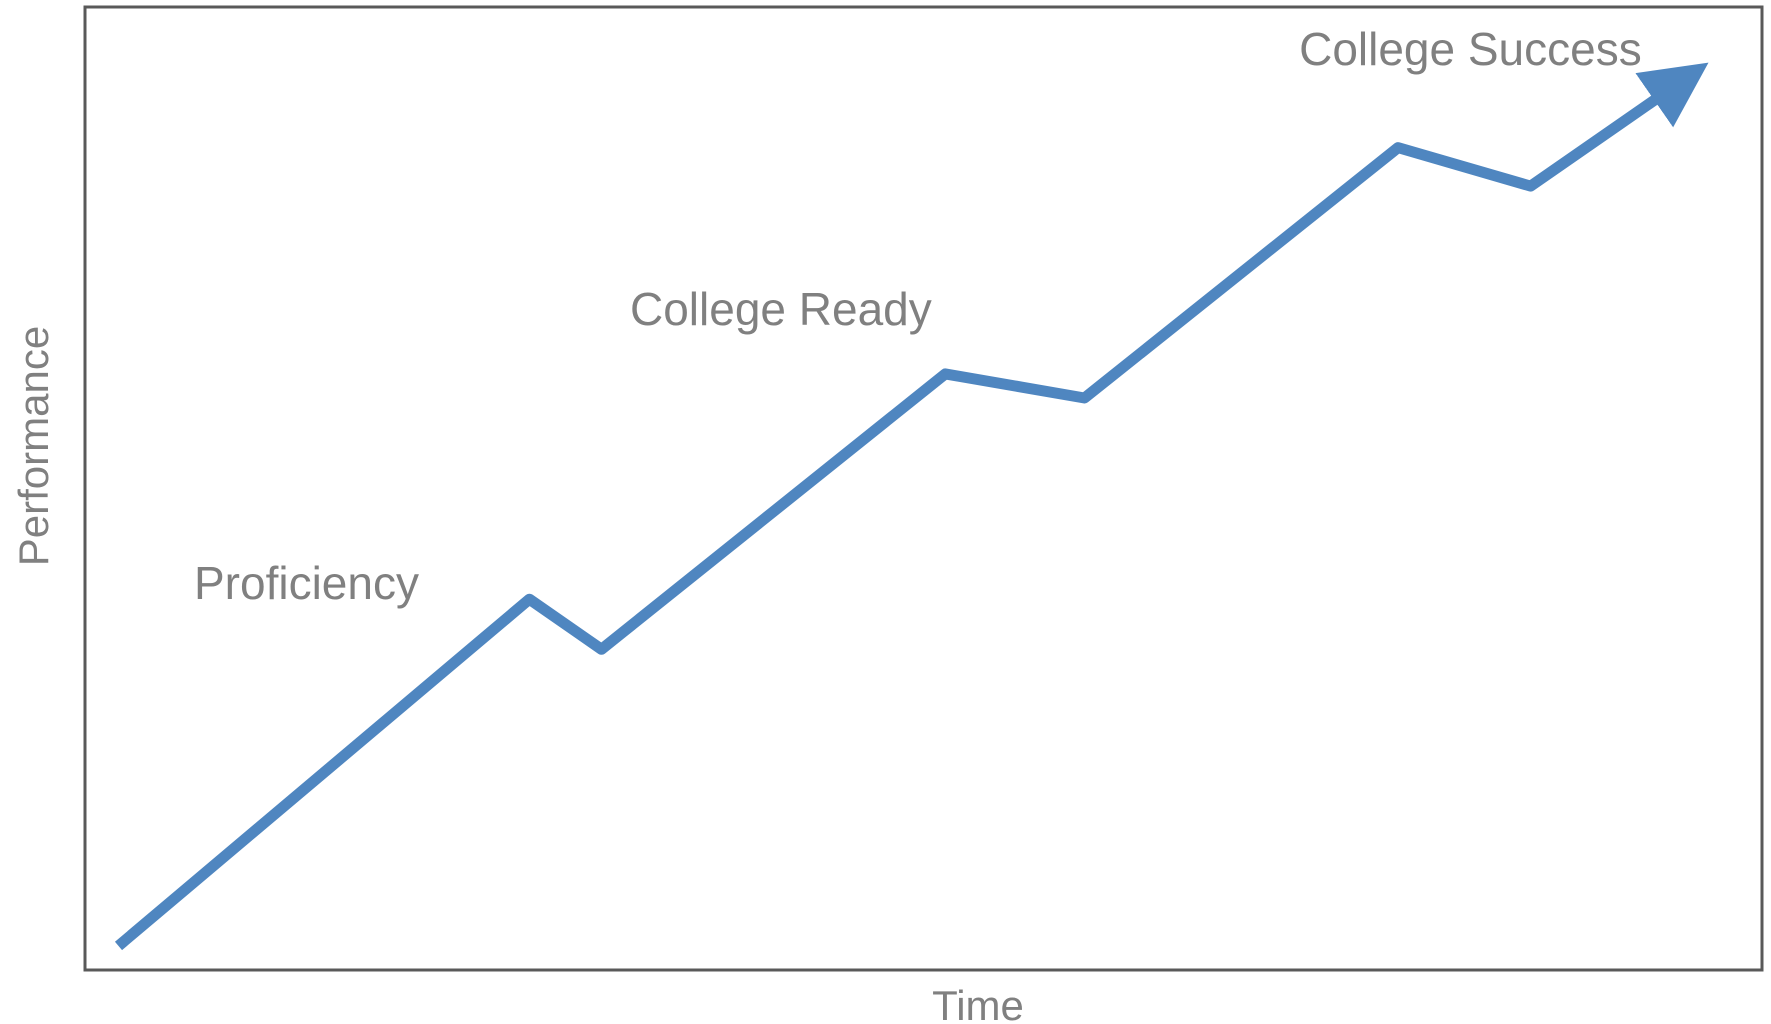 The image size is (1771, 1024). Describe the element at coordinates (1470, 49) in the screenshot. I see `annotation-label-3: College Success` at that location.